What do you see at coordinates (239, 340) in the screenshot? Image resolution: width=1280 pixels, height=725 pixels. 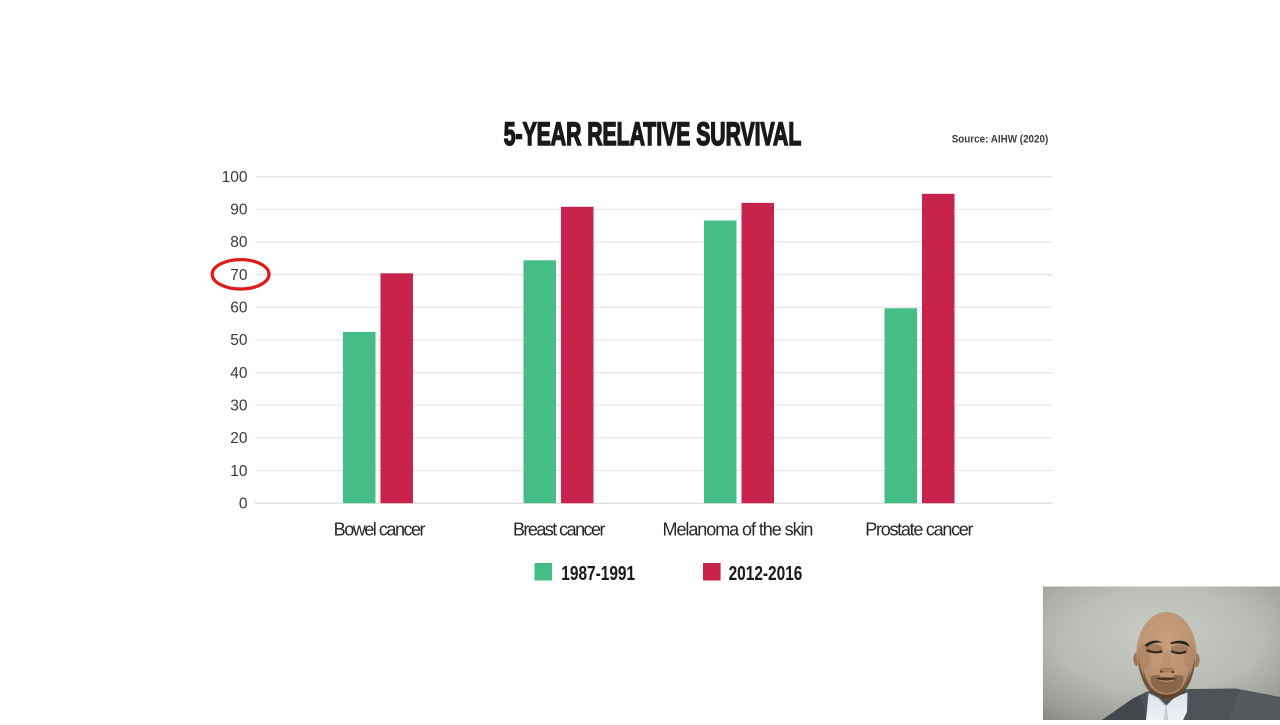 I see `svg-text: 50` at bounding box center [239, 340].